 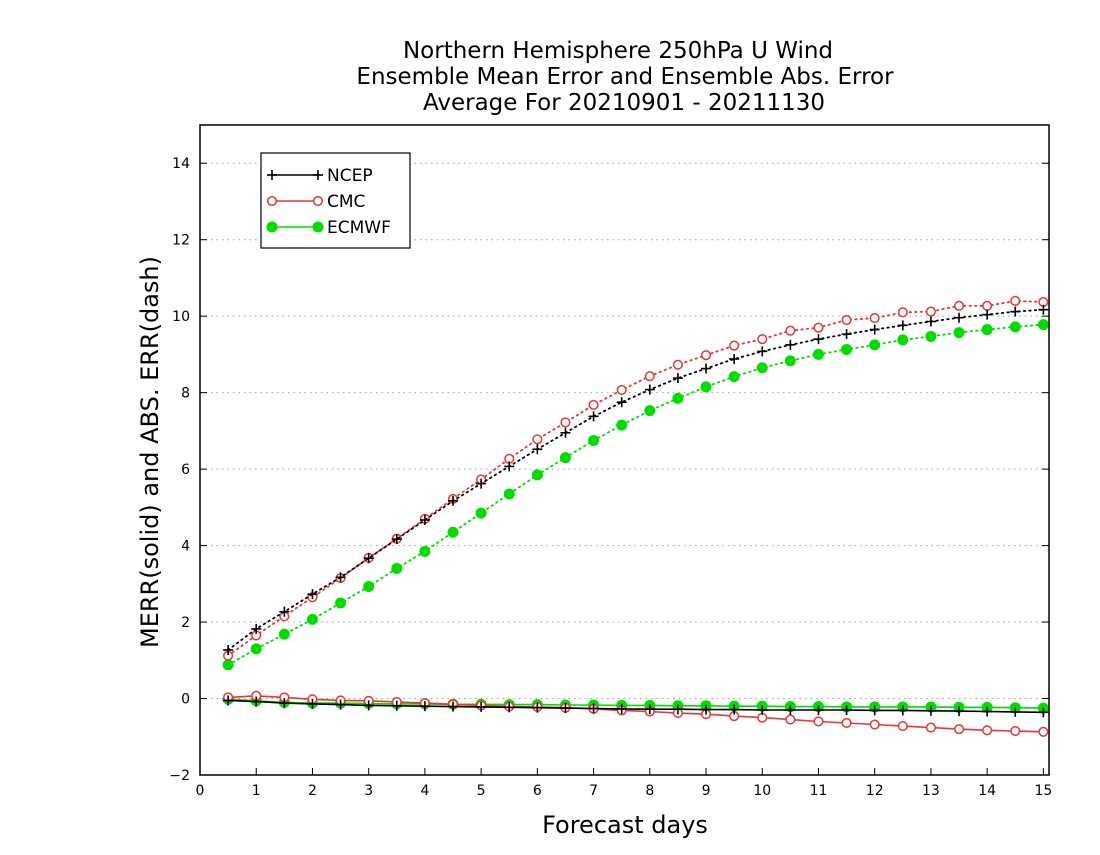 I want to click on legend-label-cmc: CMC, so click(x=346, y=202).